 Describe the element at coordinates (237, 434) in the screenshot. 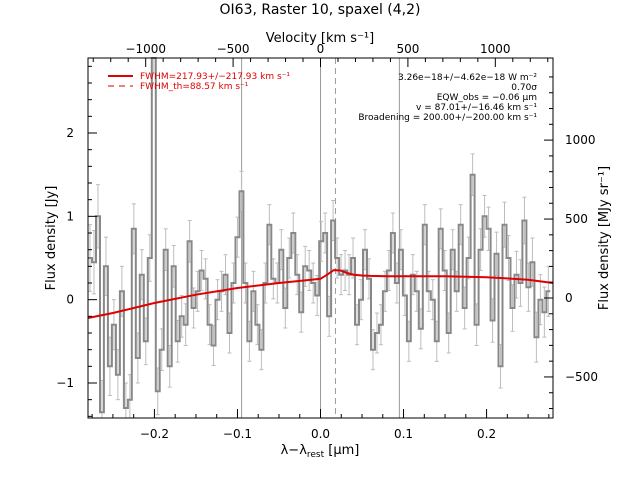

I see `x-tick-label: −0.1` at that location.